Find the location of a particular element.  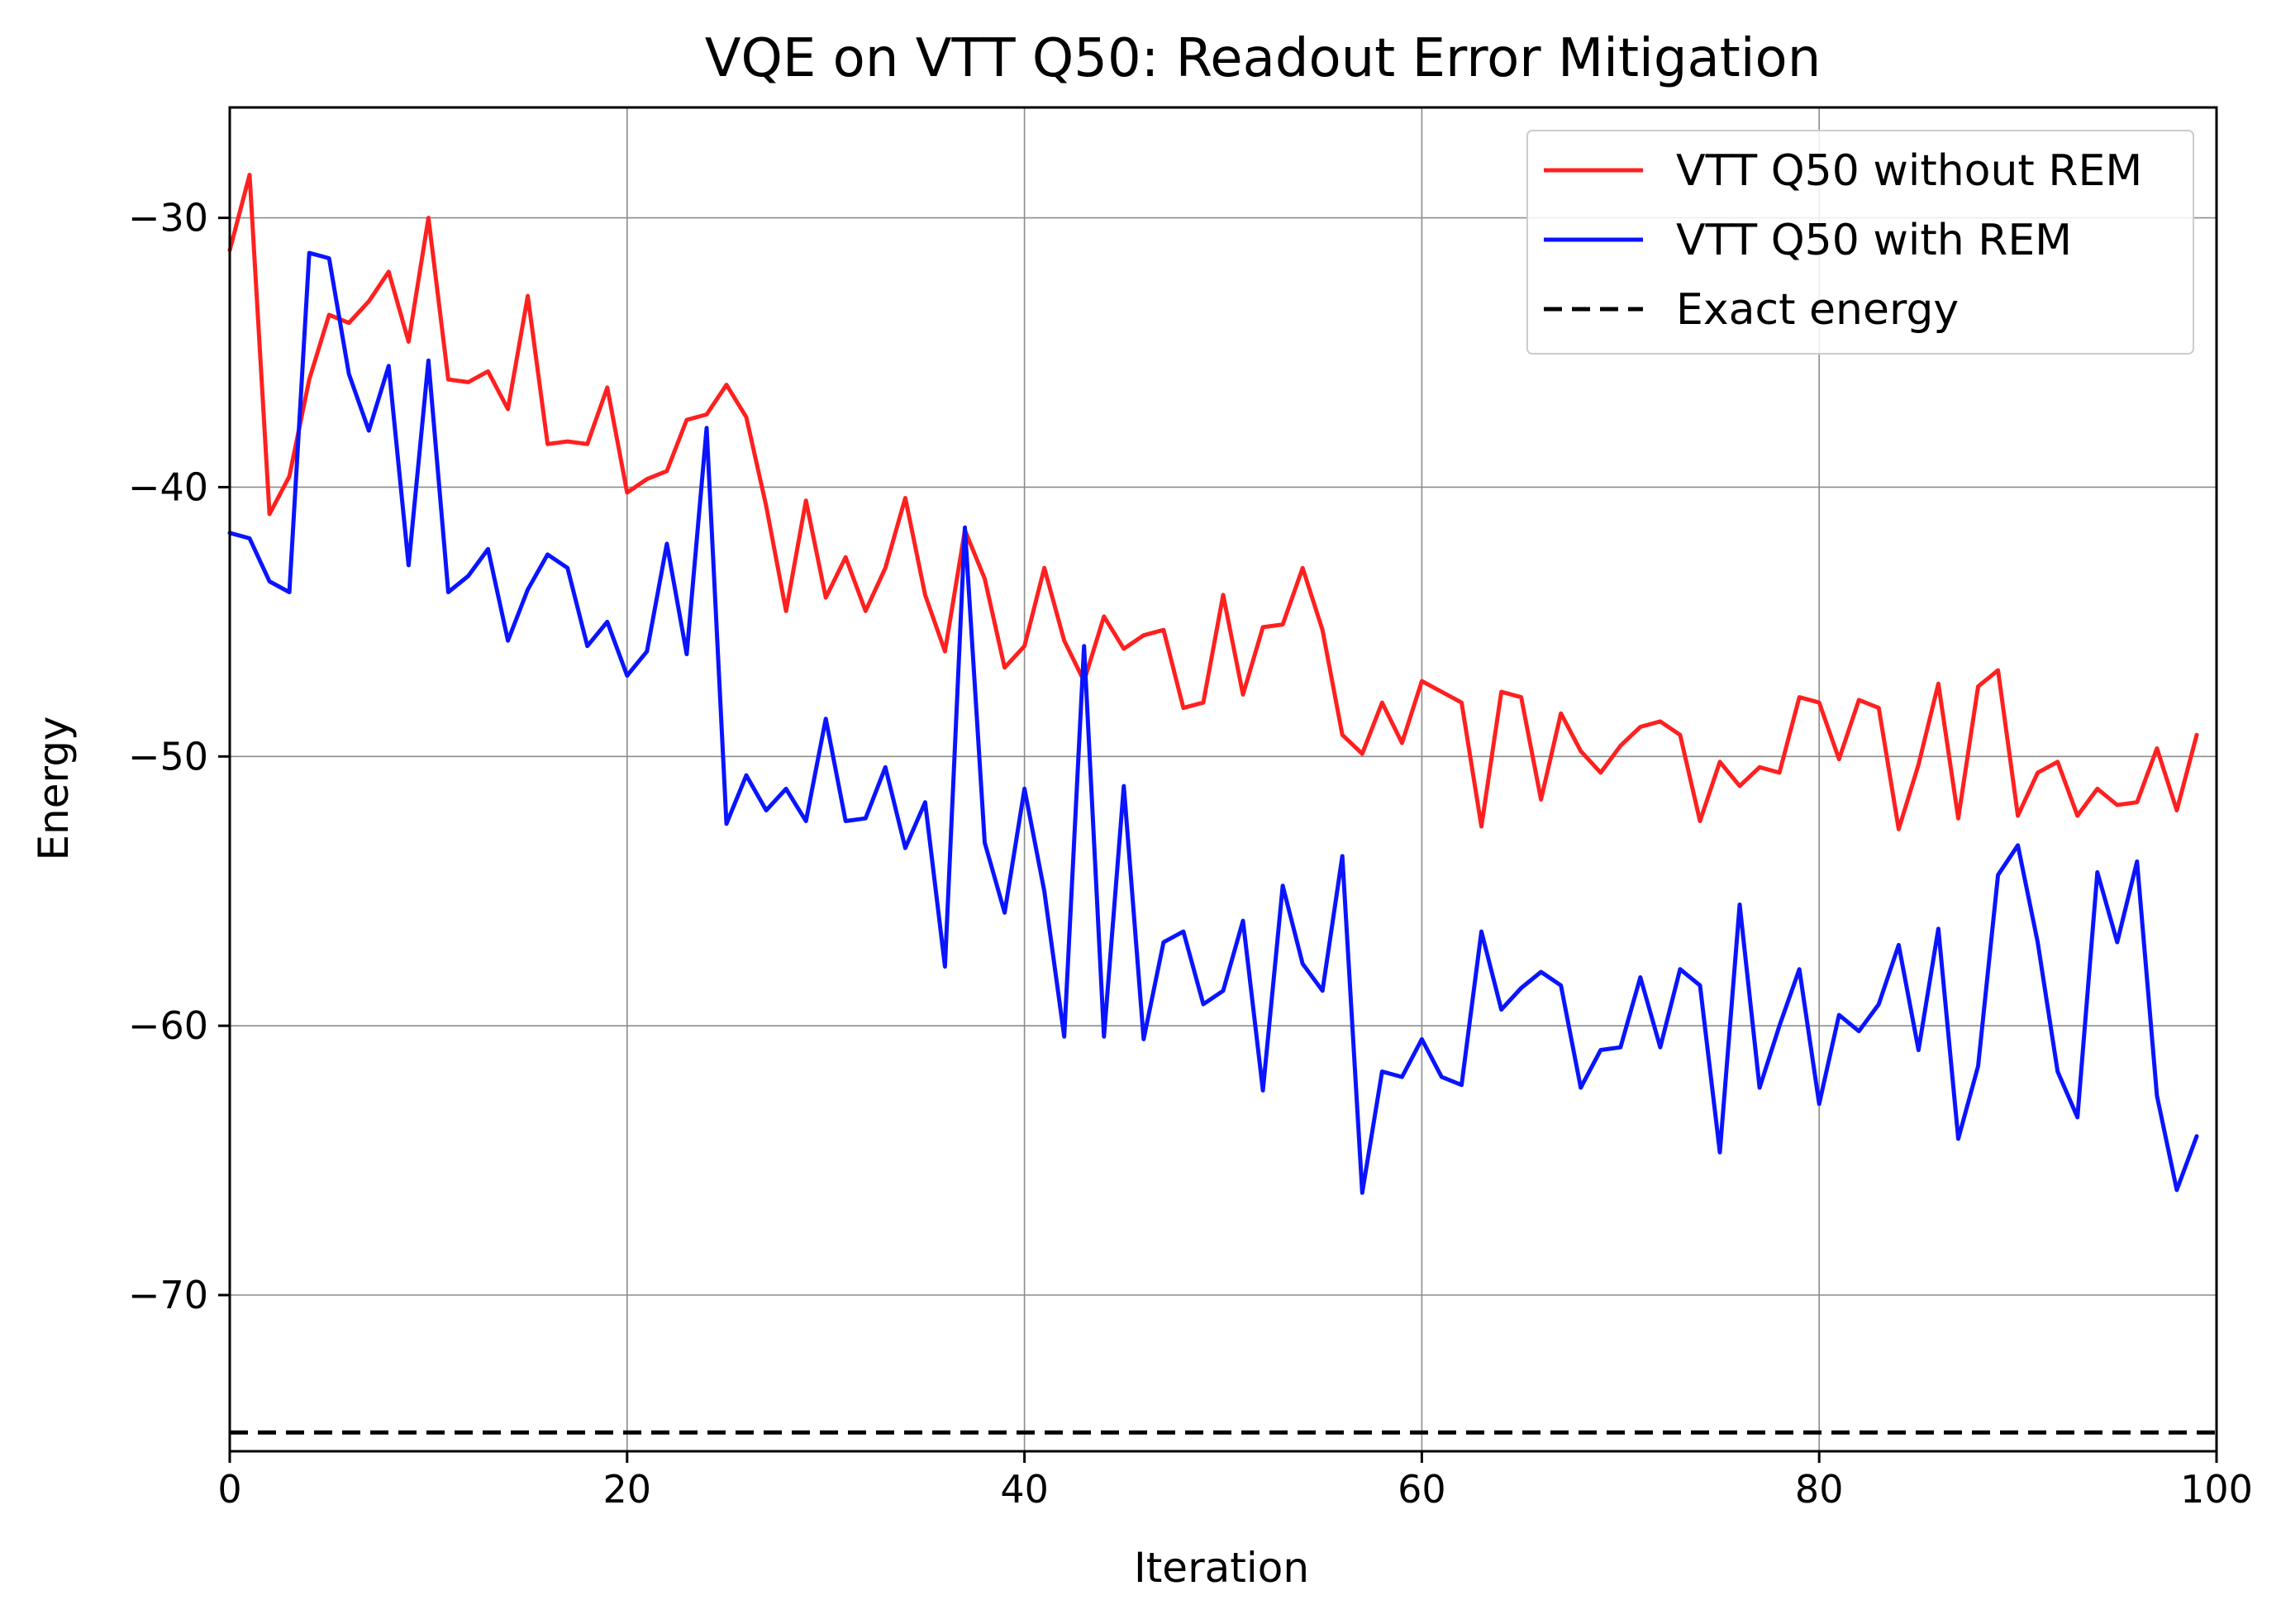

y-tick-label: −30 is located at coordinates (168, 218).